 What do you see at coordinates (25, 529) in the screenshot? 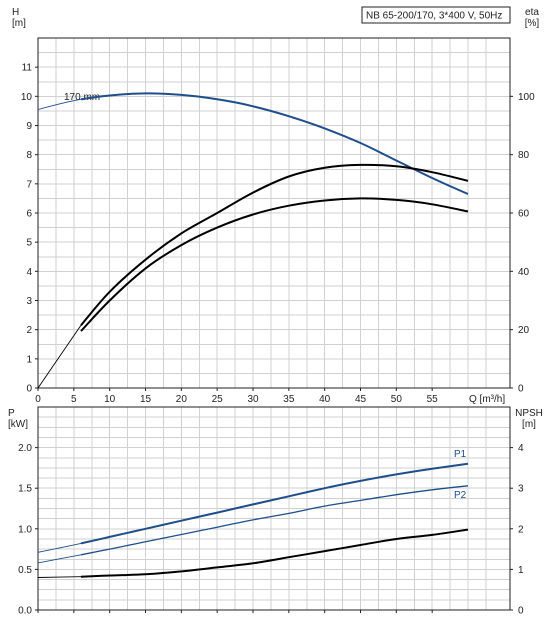
I see `y-left-tick-label: 1.0` at bounding box center [25, 529].